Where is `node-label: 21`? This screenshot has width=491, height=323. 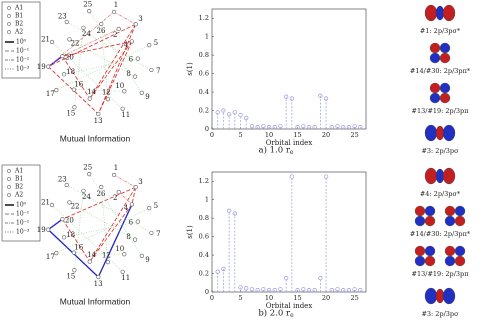
node-label: 21 is located at coordinates (45, 39).